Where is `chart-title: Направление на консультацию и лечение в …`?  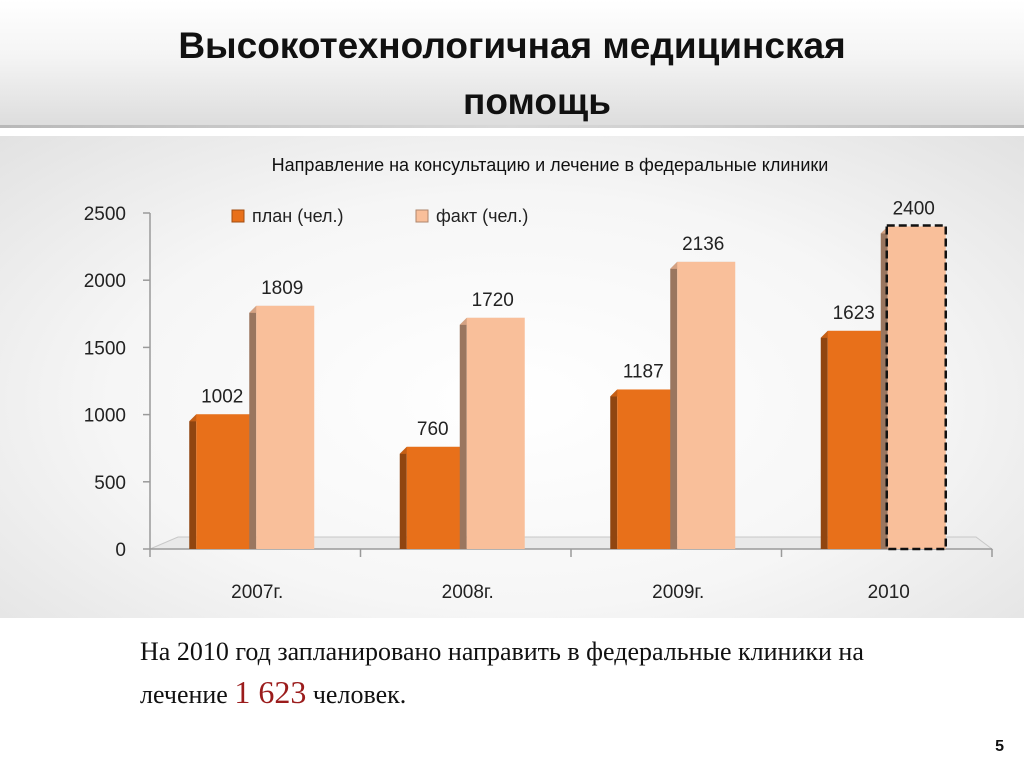
chart-title: Направление на консультацию и лечение в … is located at coordinates (550, 165).